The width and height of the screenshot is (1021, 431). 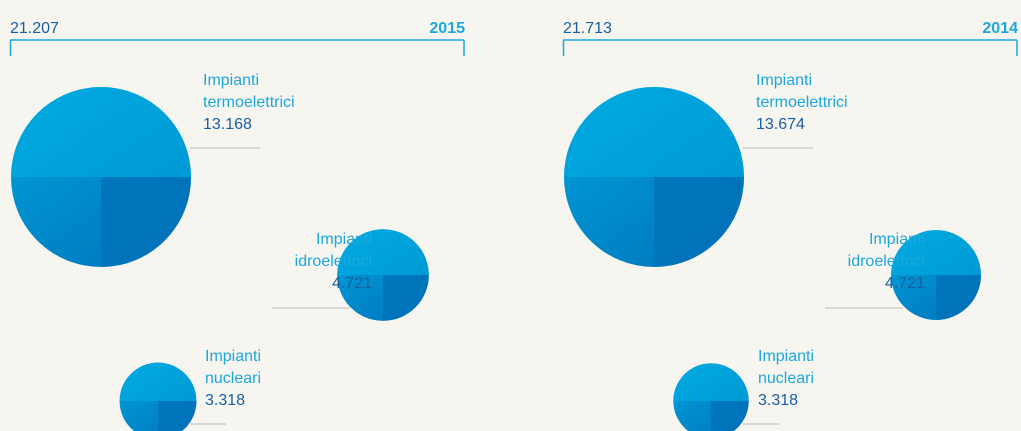 I want to click on value-label: 13.168, so click(x=227, y=124).